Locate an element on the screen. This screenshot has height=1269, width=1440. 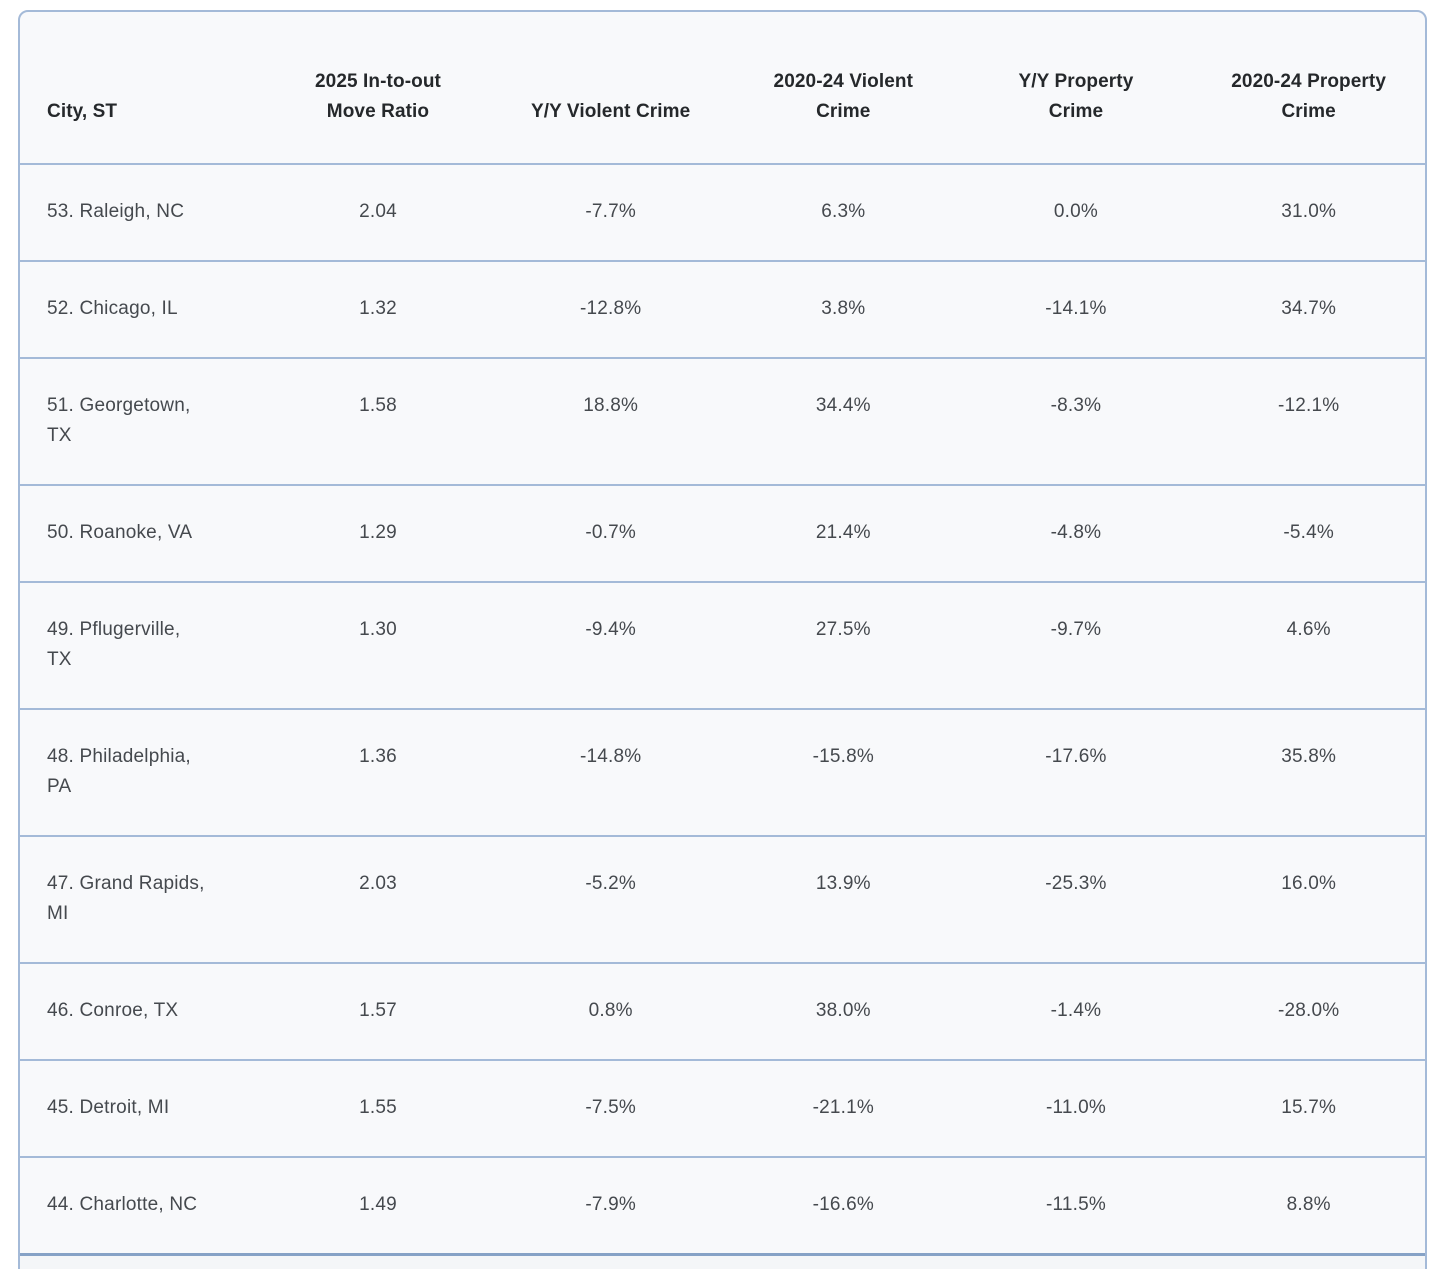
cell-city-st: 50. Roanoke, VA is located at coordinates (120, 532).